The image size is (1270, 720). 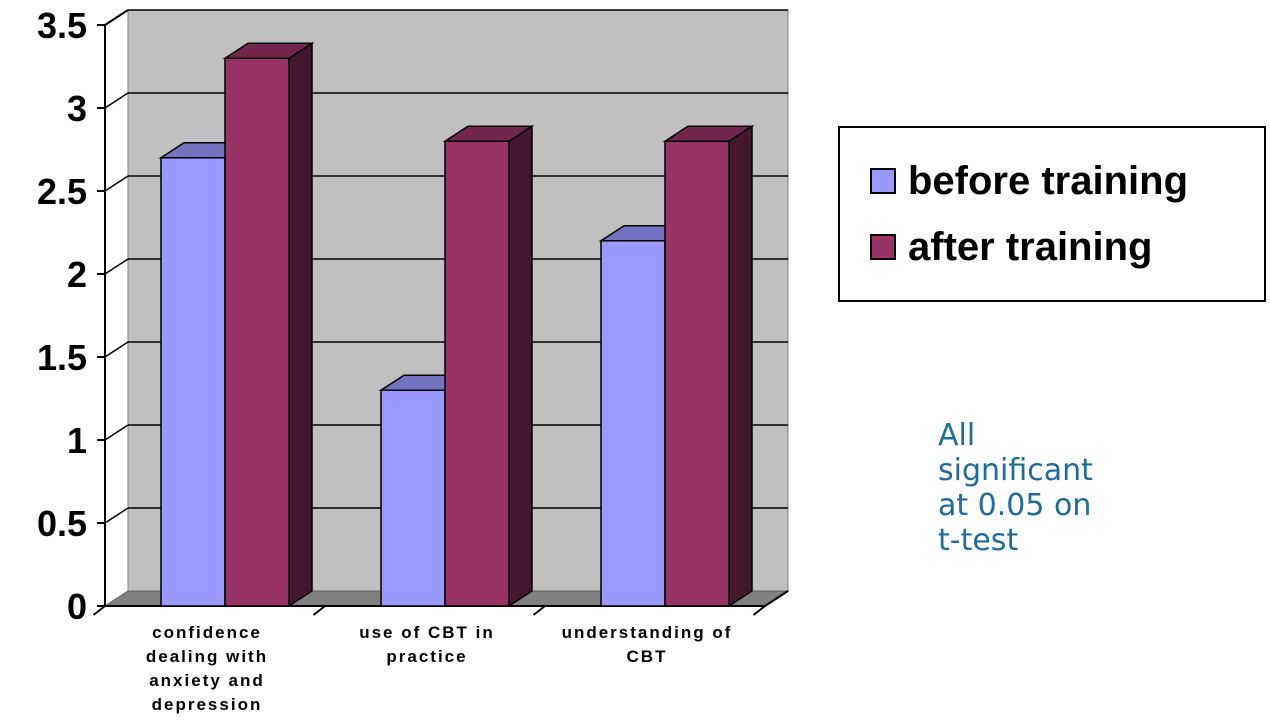 I want to click on significance-note-line: at 0.05 on, so click(x=1015, y=505).